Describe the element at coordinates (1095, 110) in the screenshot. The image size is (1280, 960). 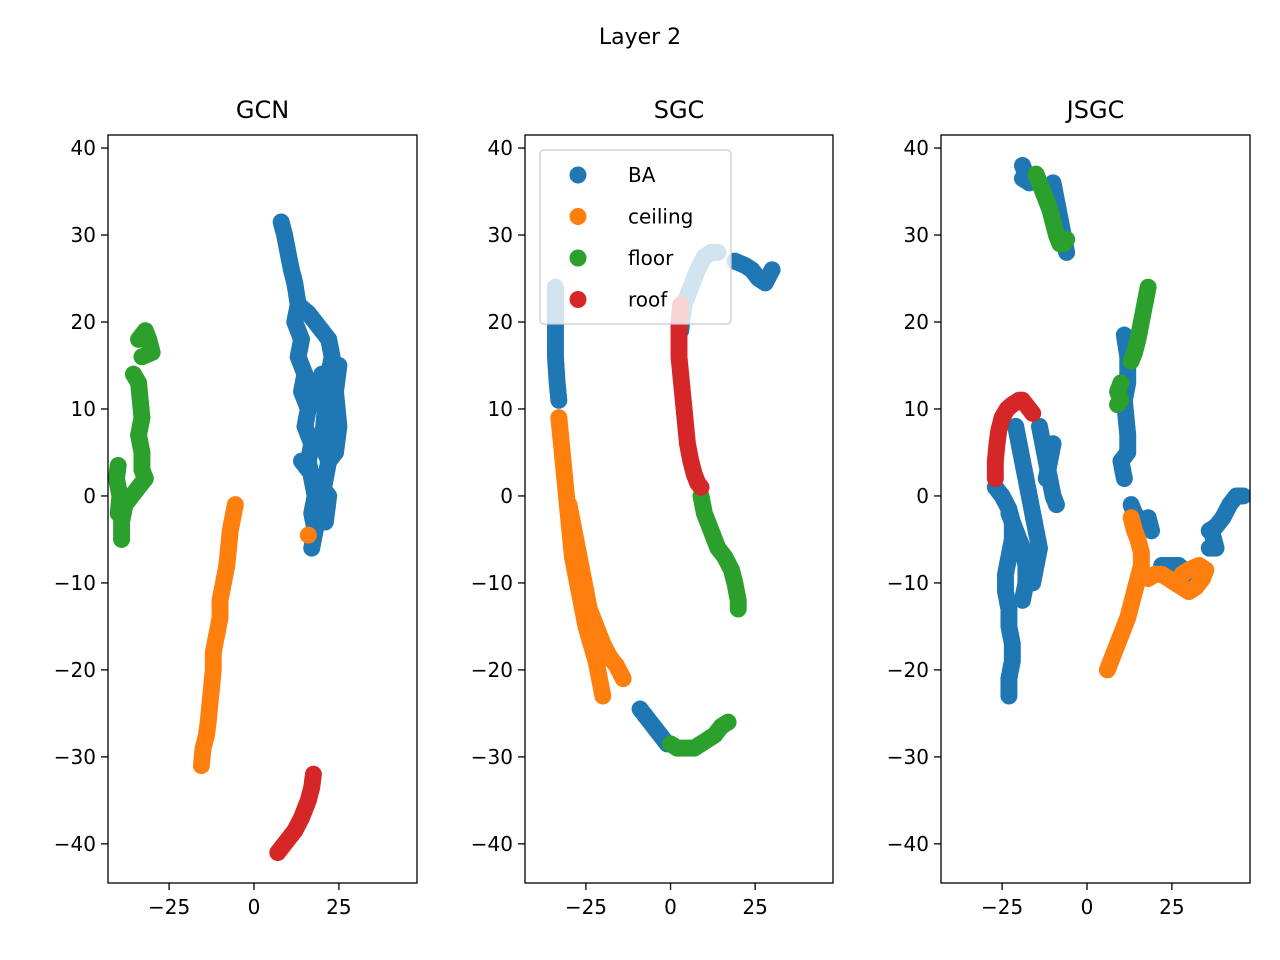
I see `subplot-title: JSGC` at that location.